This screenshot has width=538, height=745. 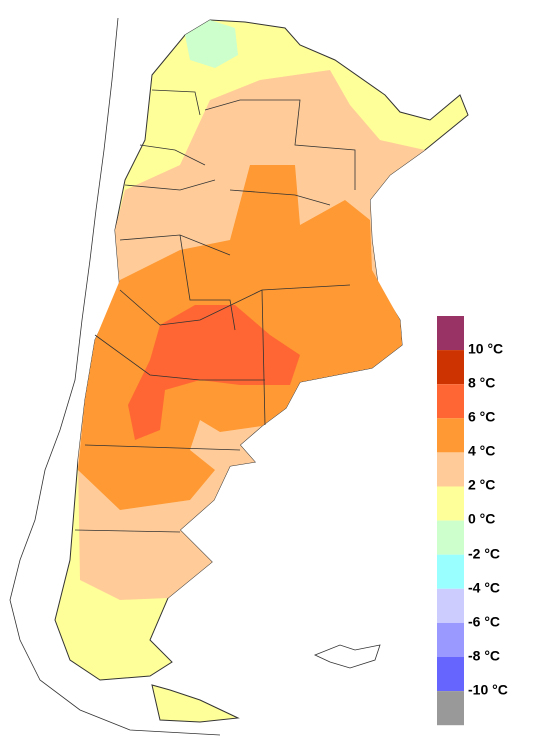 What do you see at coordinates (484, 656) in the screenshot?
I see `legend-label: -8 °C` at bounding box center [484, 656].